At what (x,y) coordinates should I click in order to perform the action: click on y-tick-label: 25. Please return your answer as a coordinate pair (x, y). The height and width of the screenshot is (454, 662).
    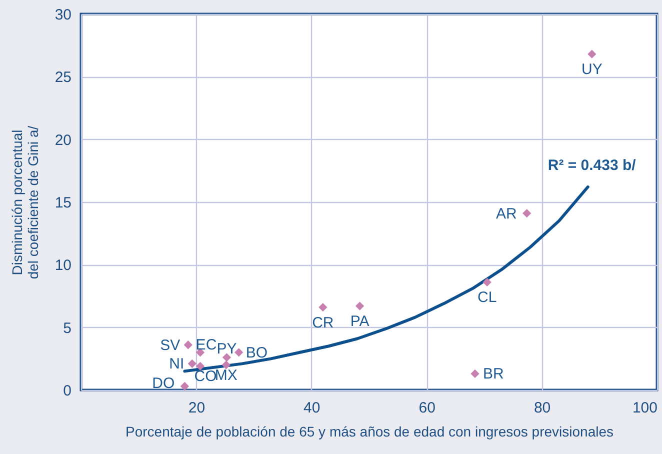
    Looking at the image, I should click on (63, 77).